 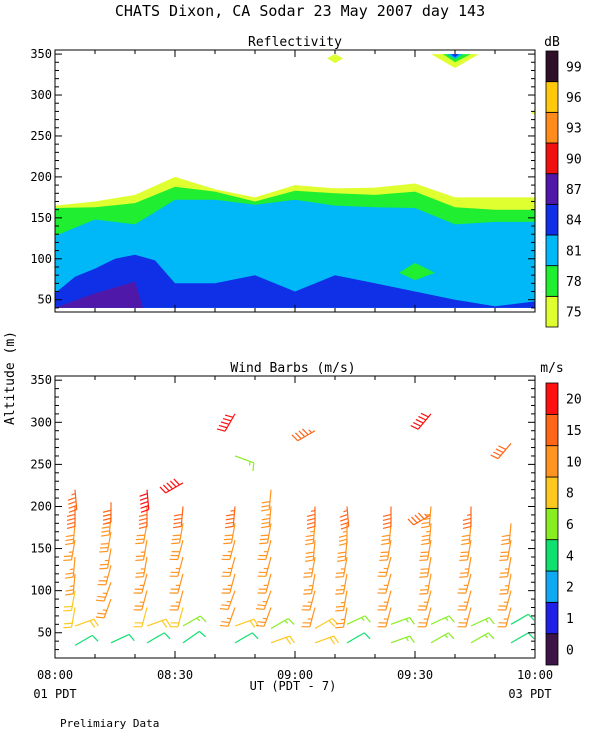 What do you see at coordinates (563, 189) in the screenshot?
I see `reflectivity-legend: 75 78 81 84 87 90 93 96 99` at bounding box center [563, 189].